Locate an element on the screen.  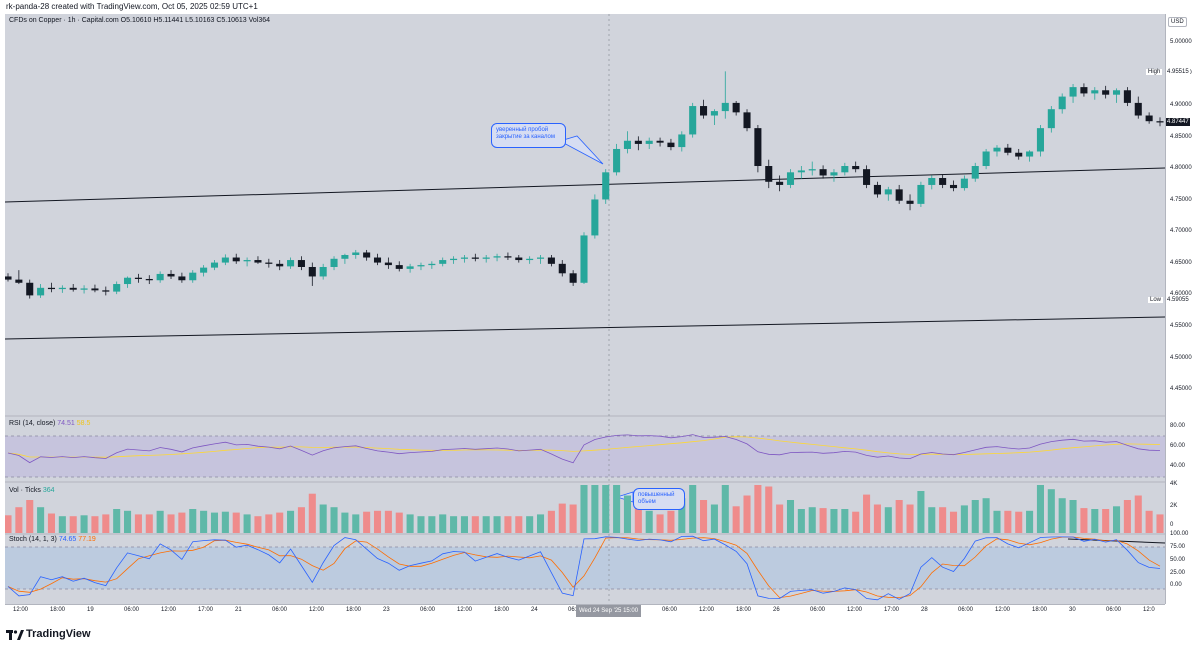
volume-callout: повышенный объем is located at coordinates (659, 499).